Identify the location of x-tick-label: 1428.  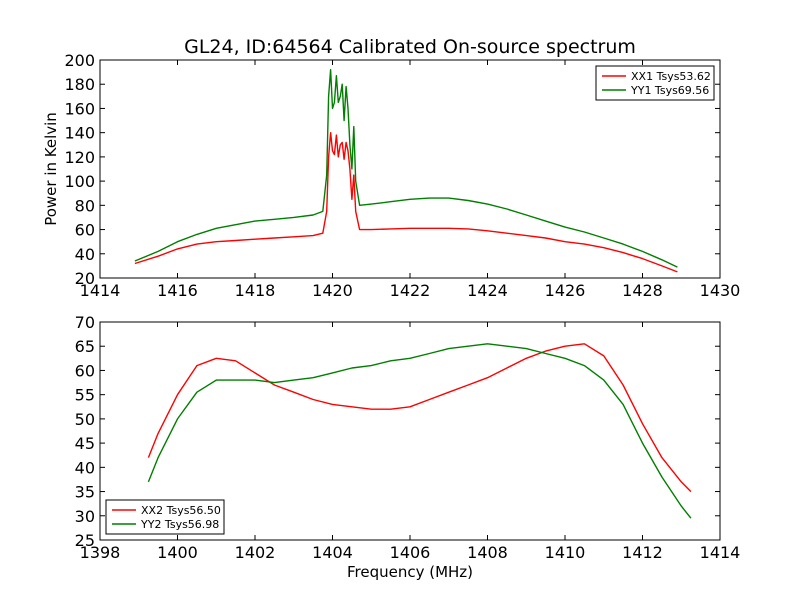
(642, 290).